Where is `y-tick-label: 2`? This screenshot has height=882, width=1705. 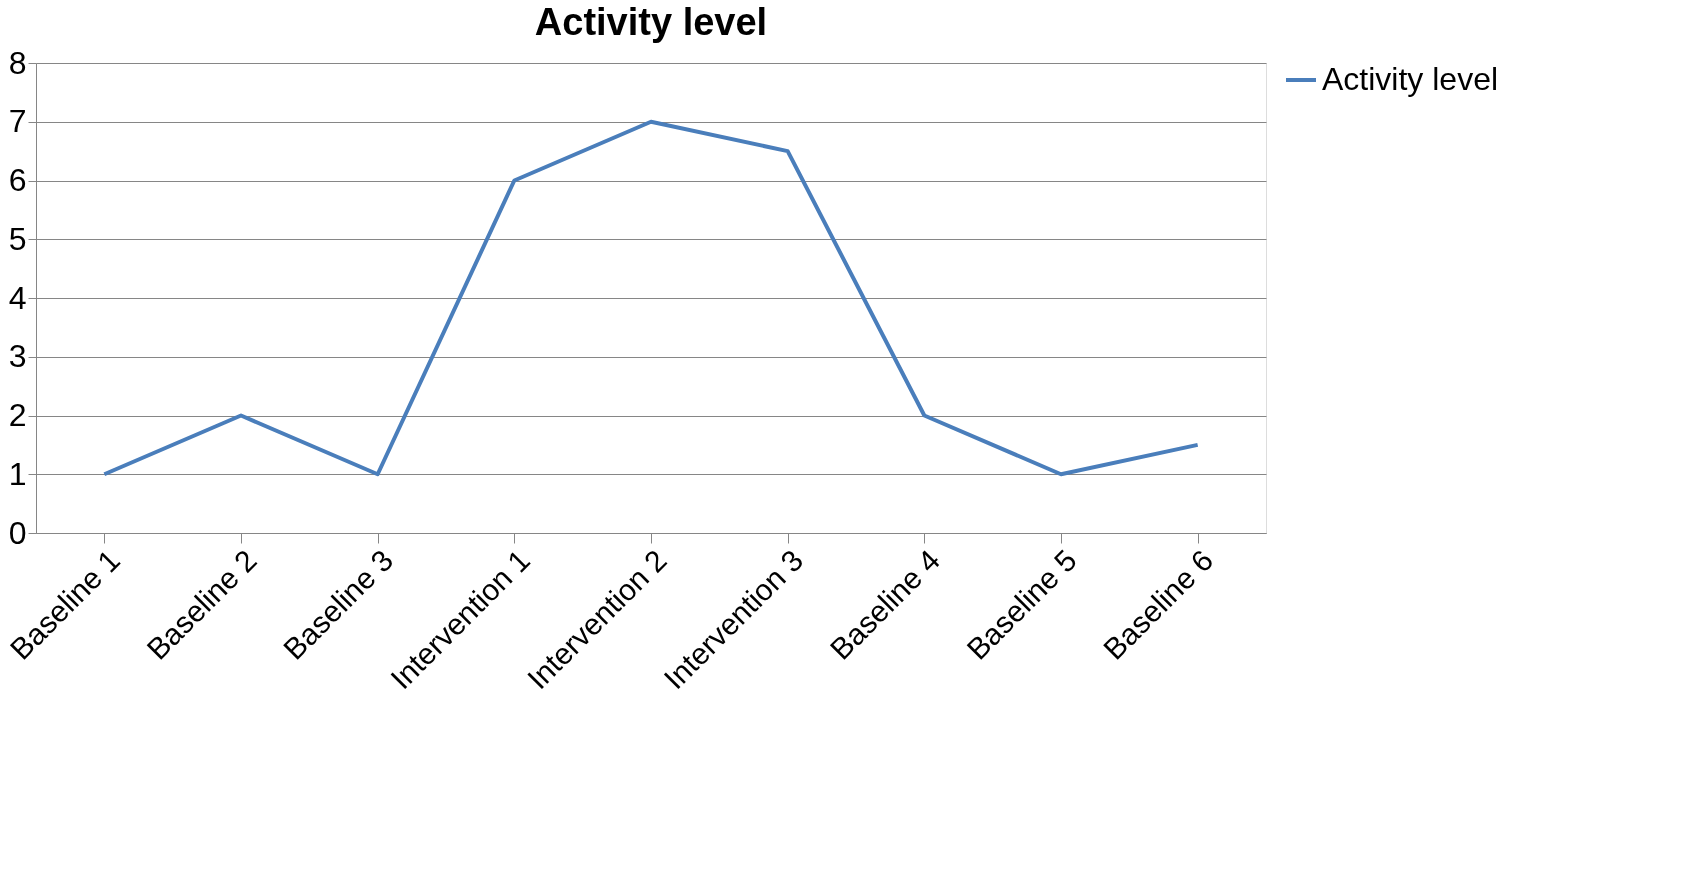
y-tick-label: 2 is located at coordinates (17, 415).